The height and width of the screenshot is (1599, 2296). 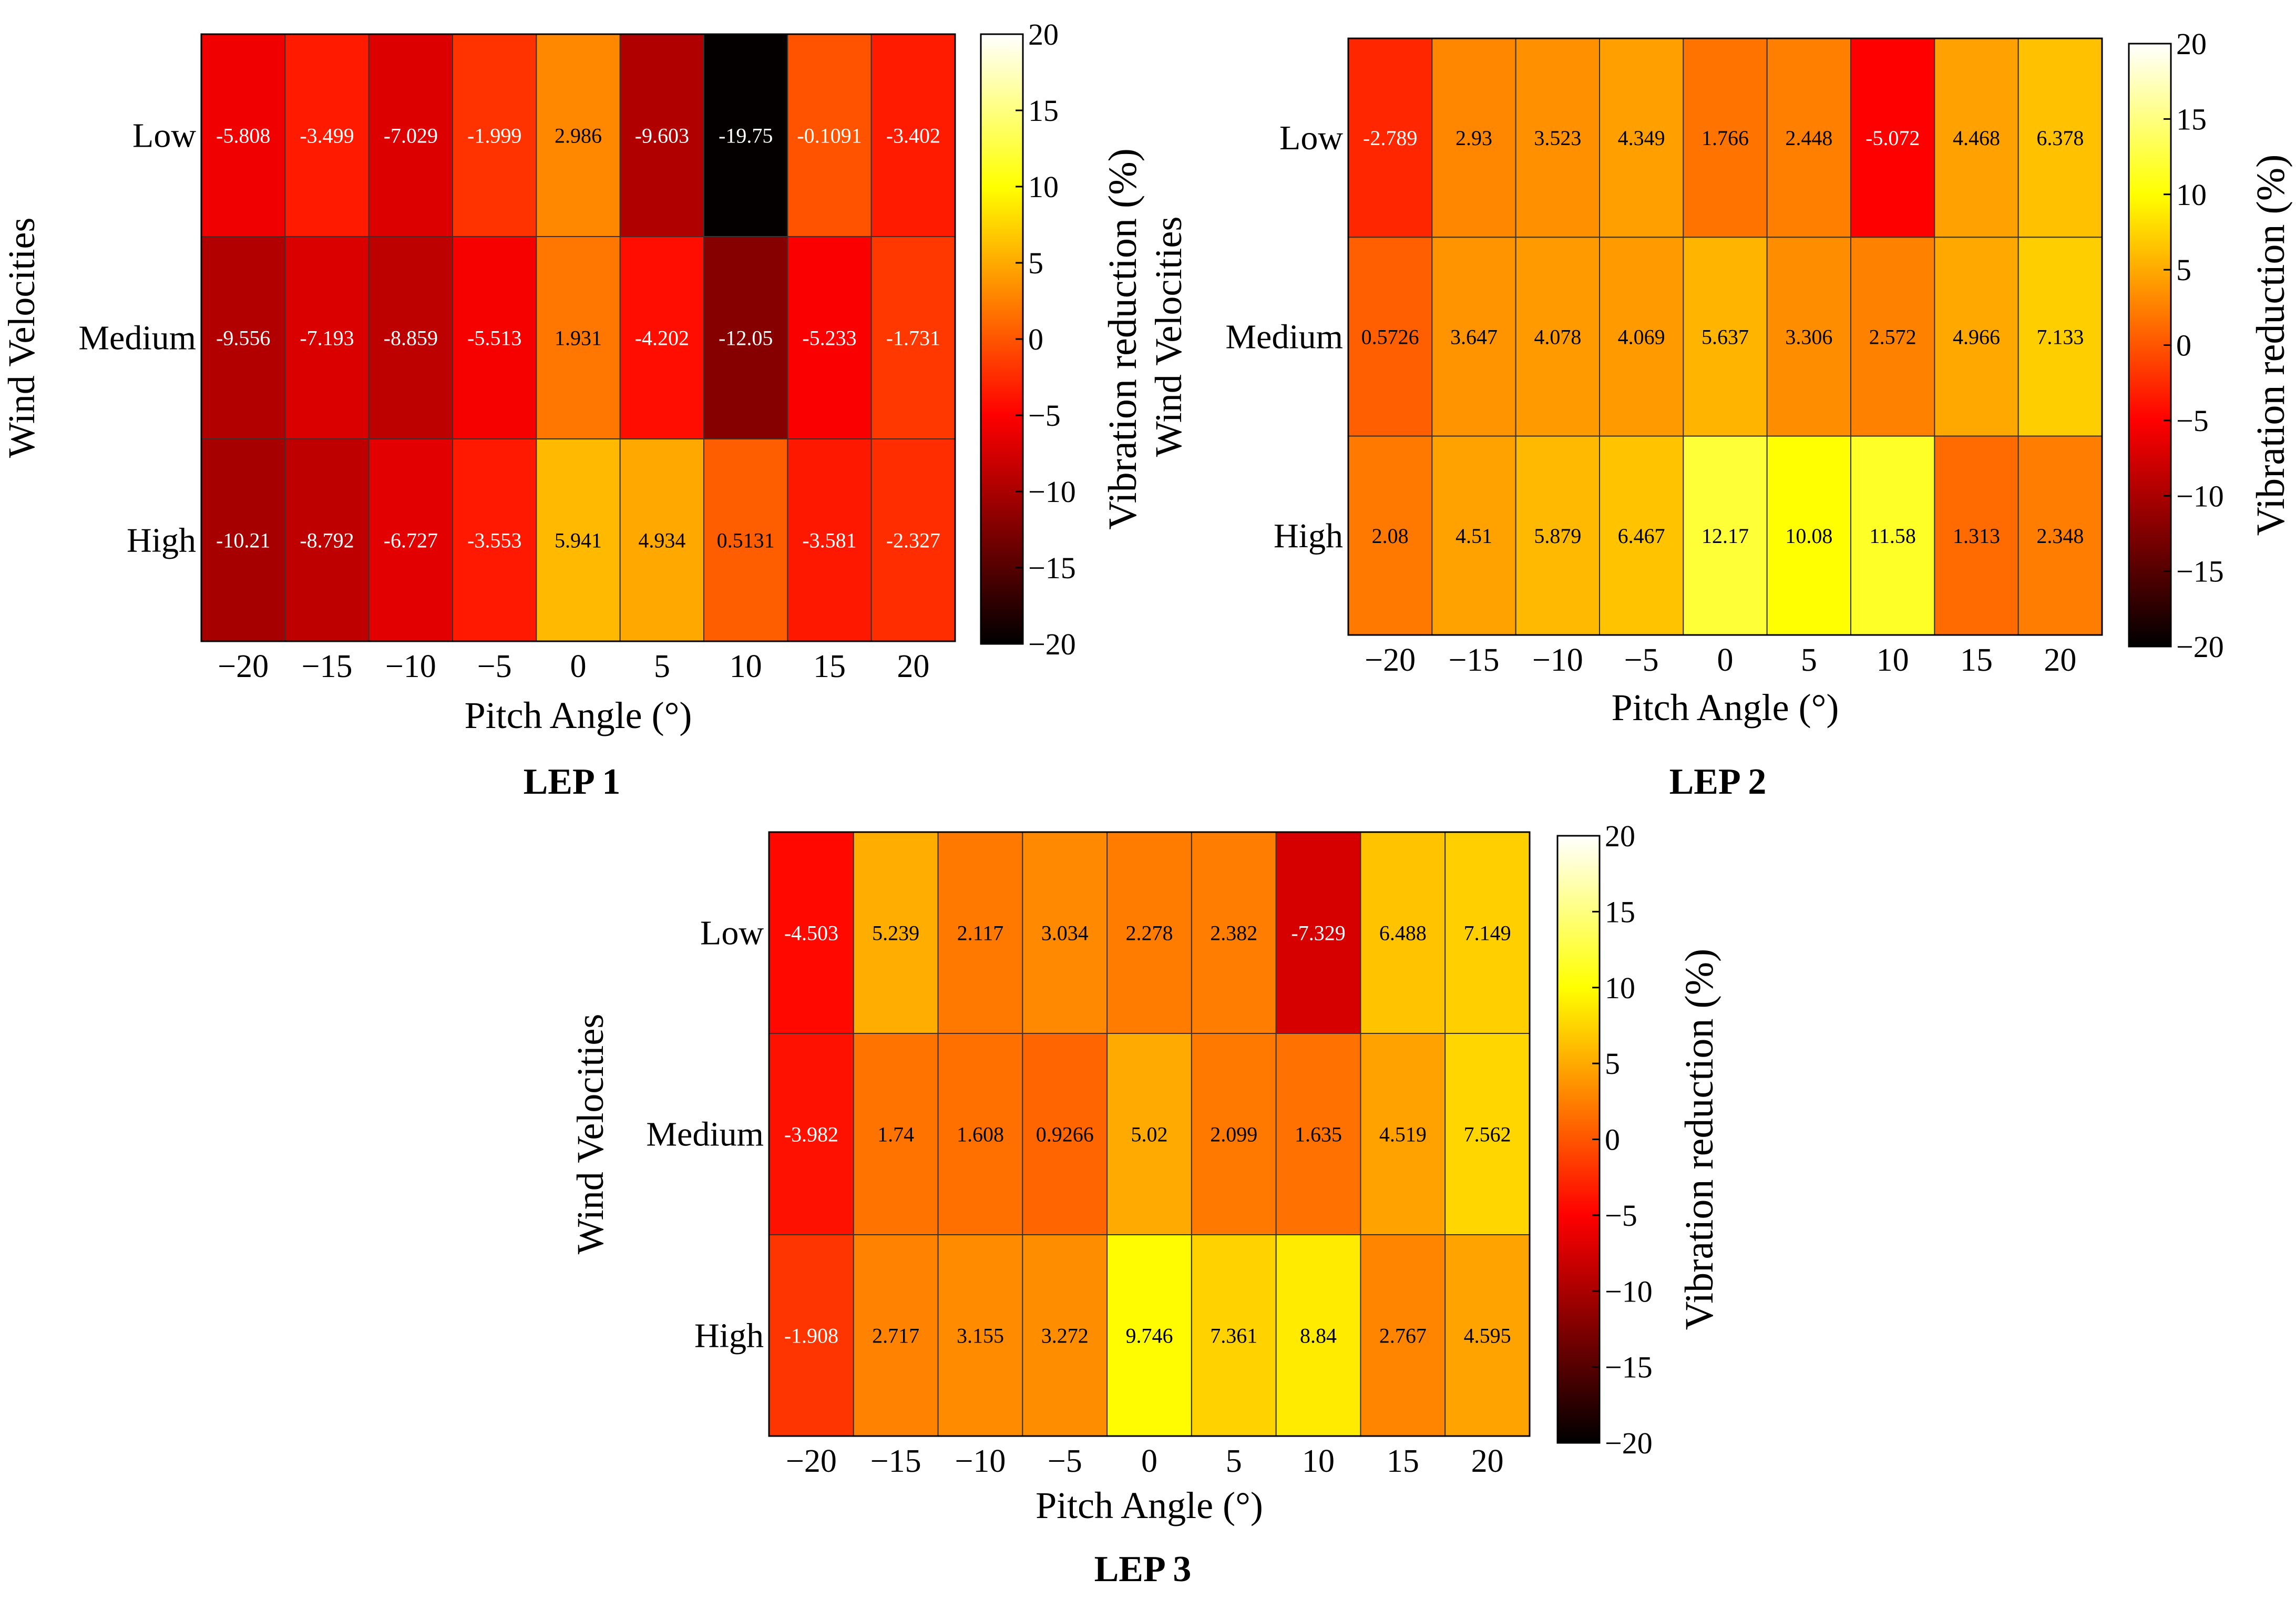 What do you see at coordinates (1149, 1336) in the screenshot?
I see `cell-value-label: 9.746` at bounding box center [1149, 1336].